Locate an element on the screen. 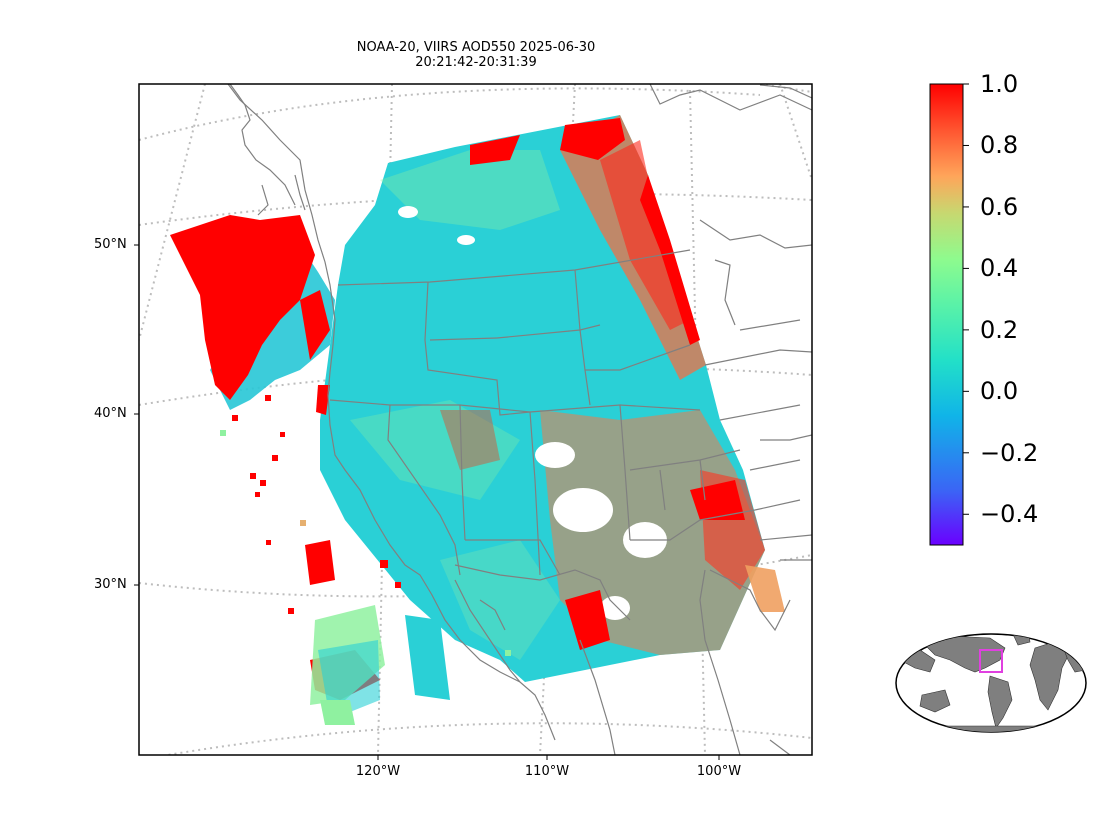 Image resolution: width=1120 pixels, height=840 pixels. colorbar-ticks is located at coordinates (966, 299).